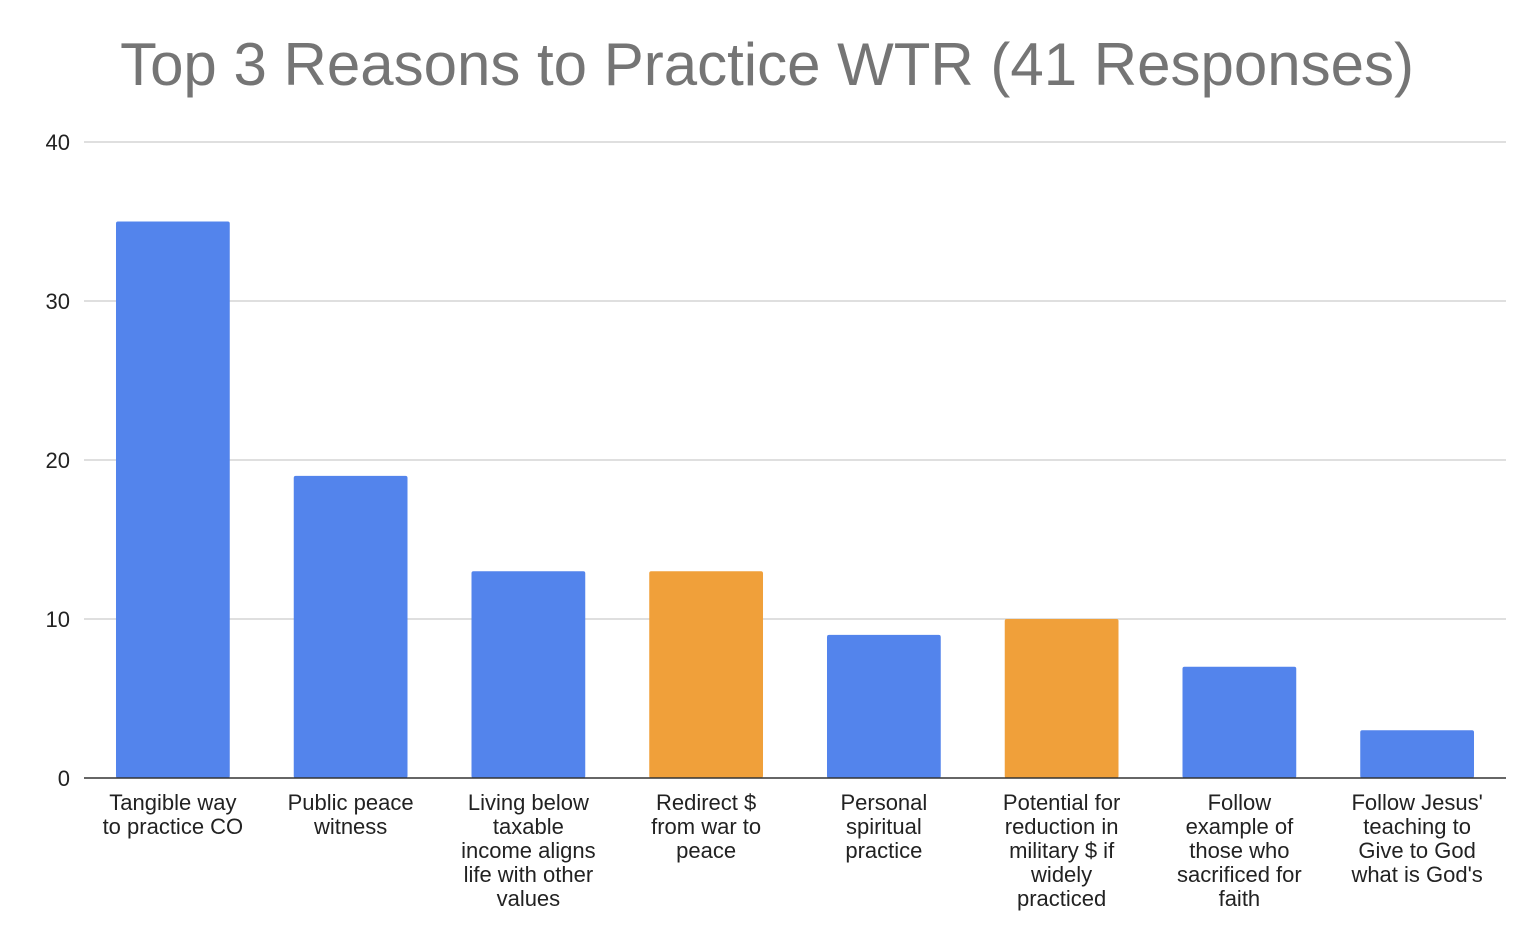 Image resolution: width=1534 pixels, height=940 pixels. What do you see at coordinates (1240, 802) in the screenshot?
I see `x-tick-label-line: Follow` at bounding box center [1240, 802].